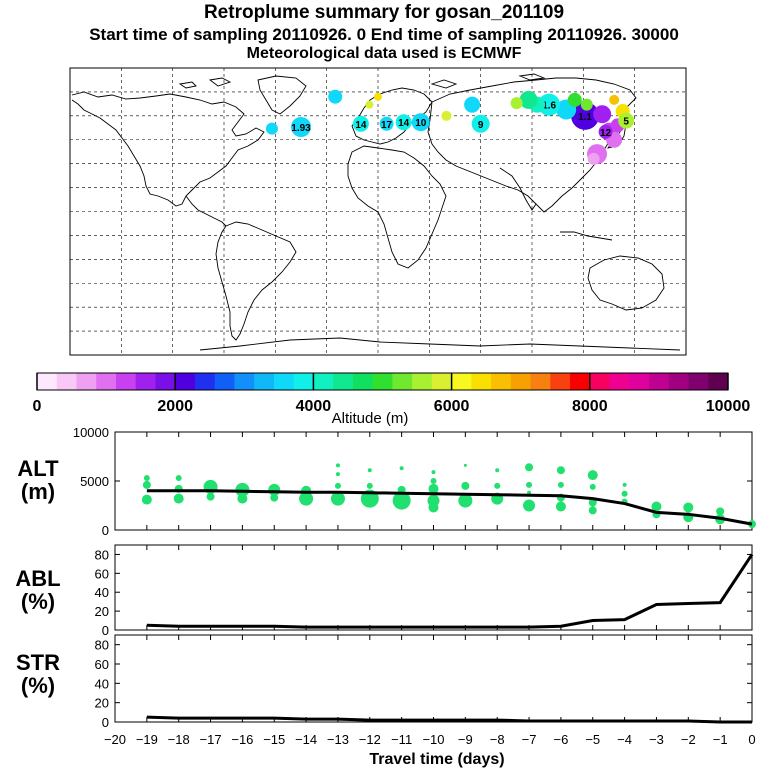 This screenshot has height=768, width=768. I want to click on str-unit: (%), so click(38, 685).